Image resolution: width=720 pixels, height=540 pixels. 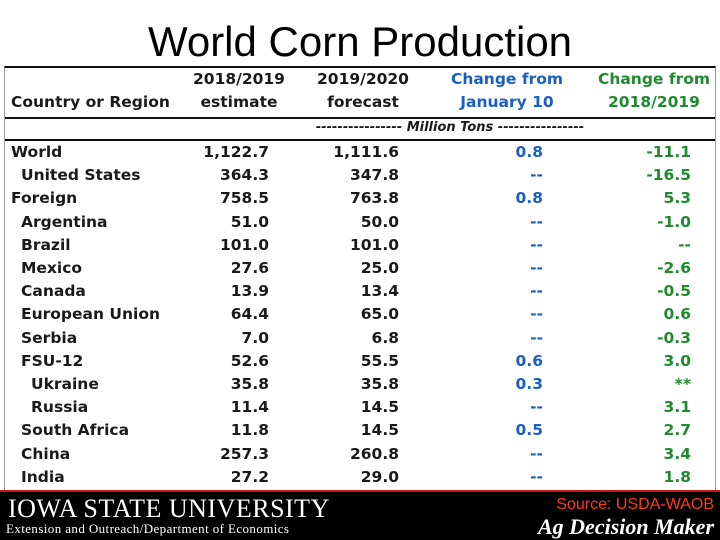 I want to click on row-change-prev-year: 0.6, so click(x=677, y=314).